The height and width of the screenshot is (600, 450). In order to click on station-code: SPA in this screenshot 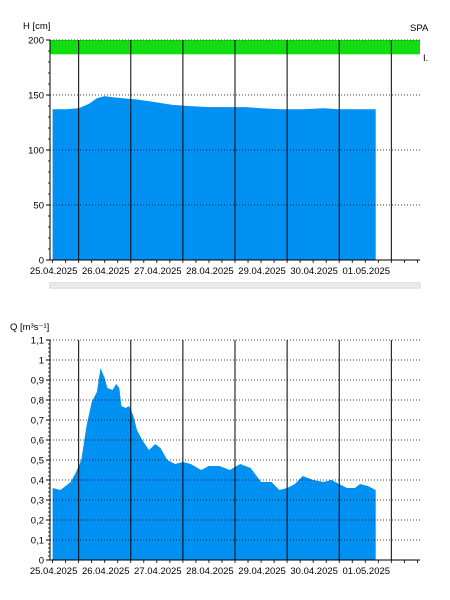, I will do `click(419, 28)`.